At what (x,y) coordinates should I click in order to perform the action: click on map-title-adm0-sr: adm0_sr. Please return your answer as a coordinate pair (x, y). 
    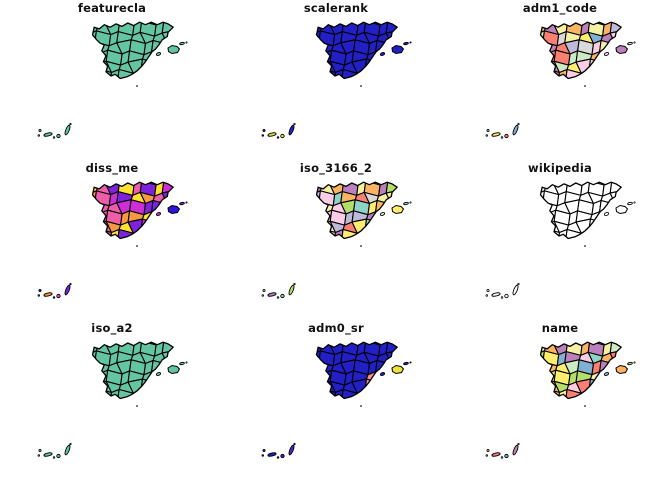
    Looking at the image, I should click on (336, 328).